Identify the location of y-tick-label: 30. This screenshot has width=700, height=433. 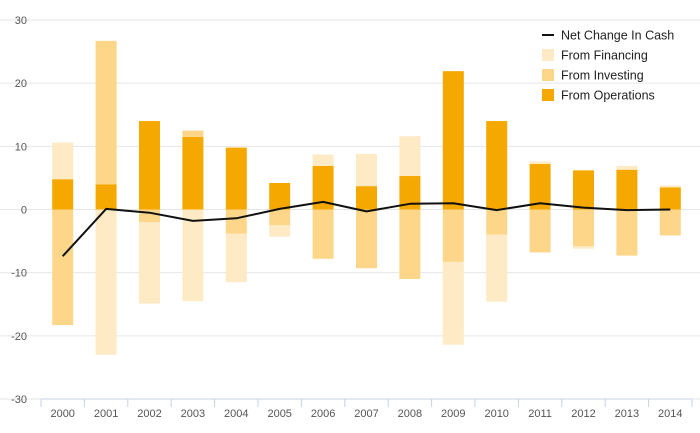
(21, 21).